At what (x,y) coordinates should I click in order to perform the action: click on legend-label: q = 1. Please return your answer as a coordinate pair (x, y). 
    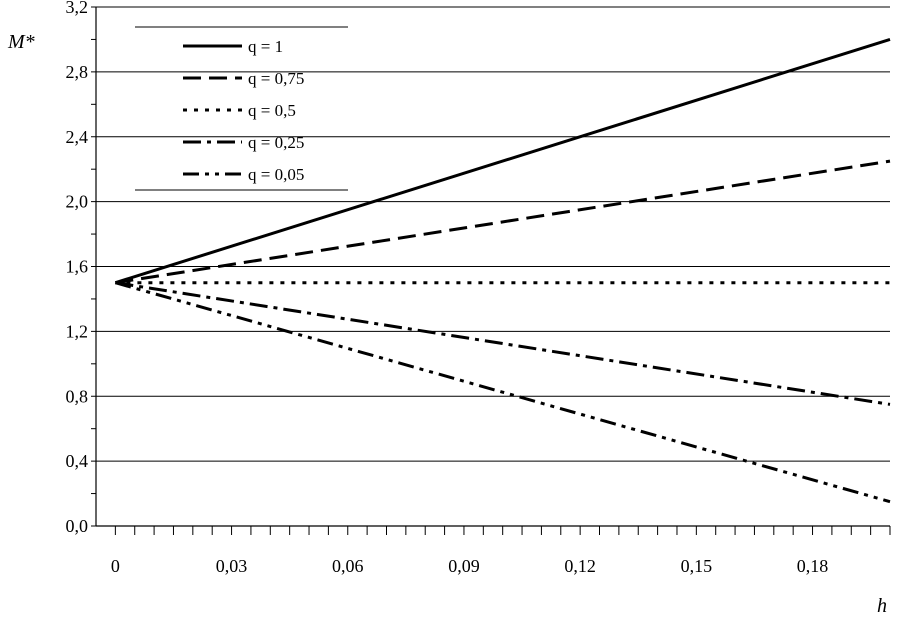
    Looking at the image, I should click on (265, 46).